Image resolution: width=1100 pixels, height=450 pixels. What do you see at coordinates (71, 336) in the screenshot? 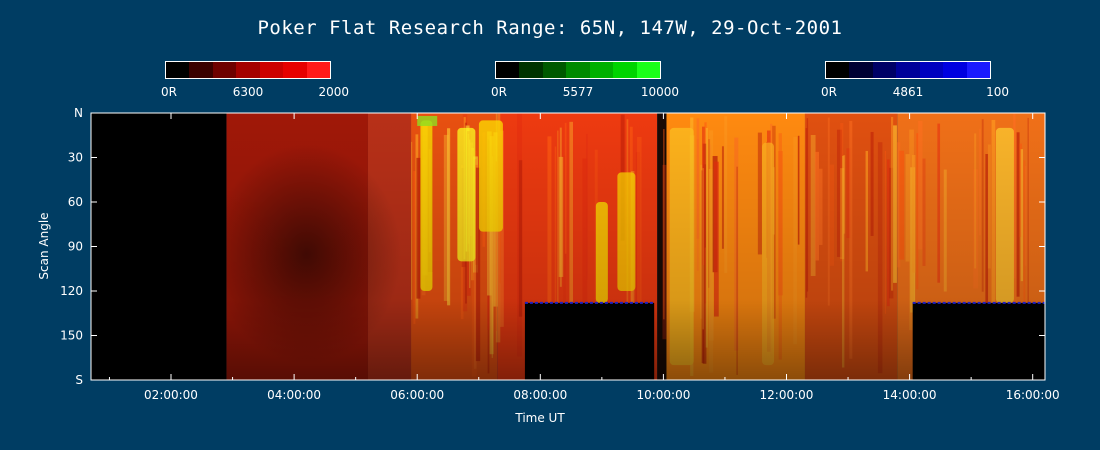
I see `y-tick-label: 150` at bounding box center [71, 336].